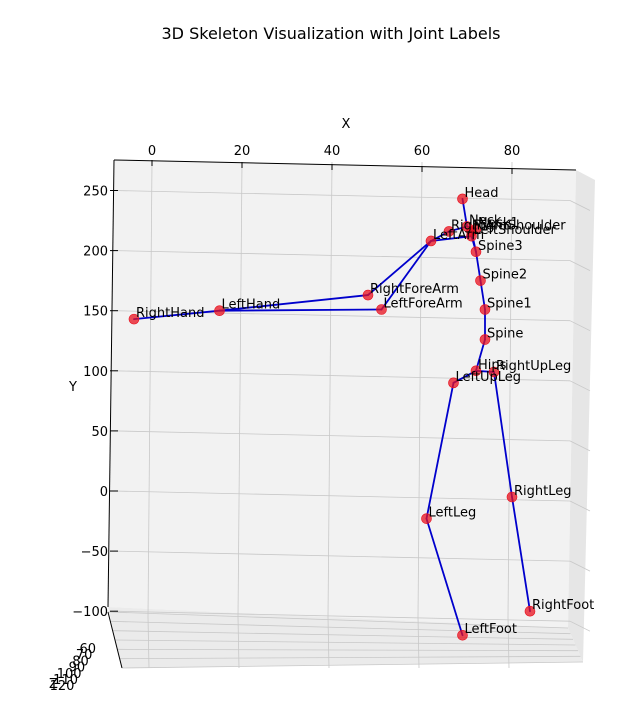 Image resolution: width=633 pixels, height=708 pixels. What do you see at coordinates (53, 684) in the screenshot?
I see `z-axis-label: Z` at bounding box center [53, 684].